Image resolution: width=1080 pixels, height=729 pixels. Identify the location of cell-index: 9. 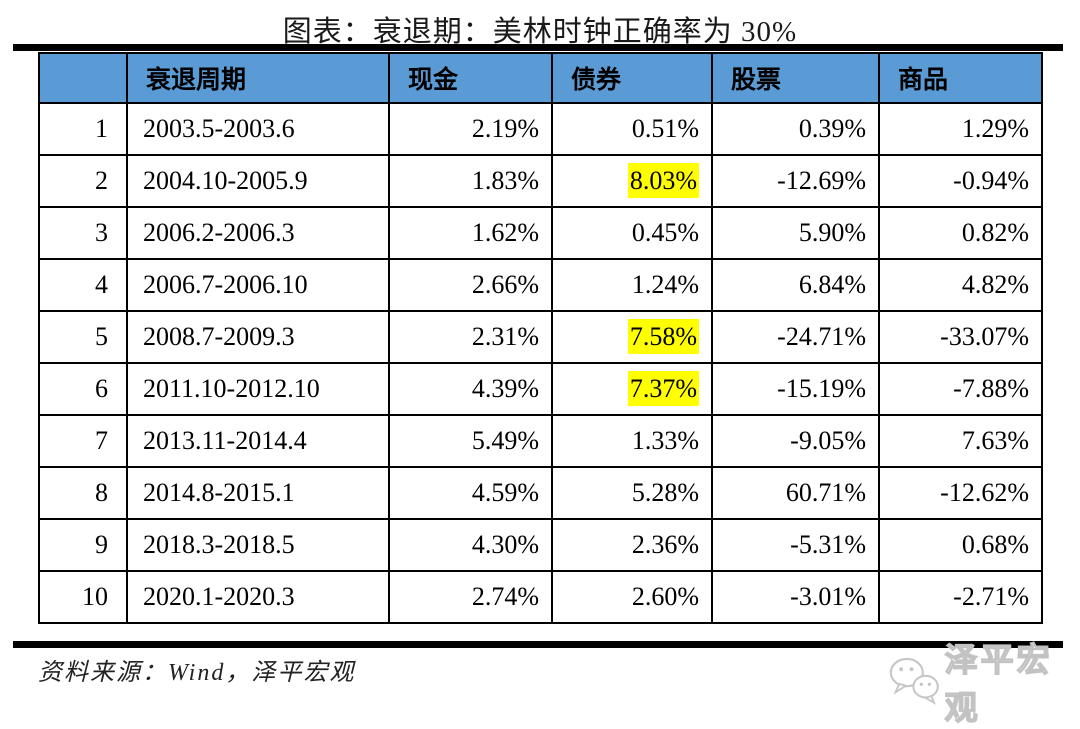
(83, 545).